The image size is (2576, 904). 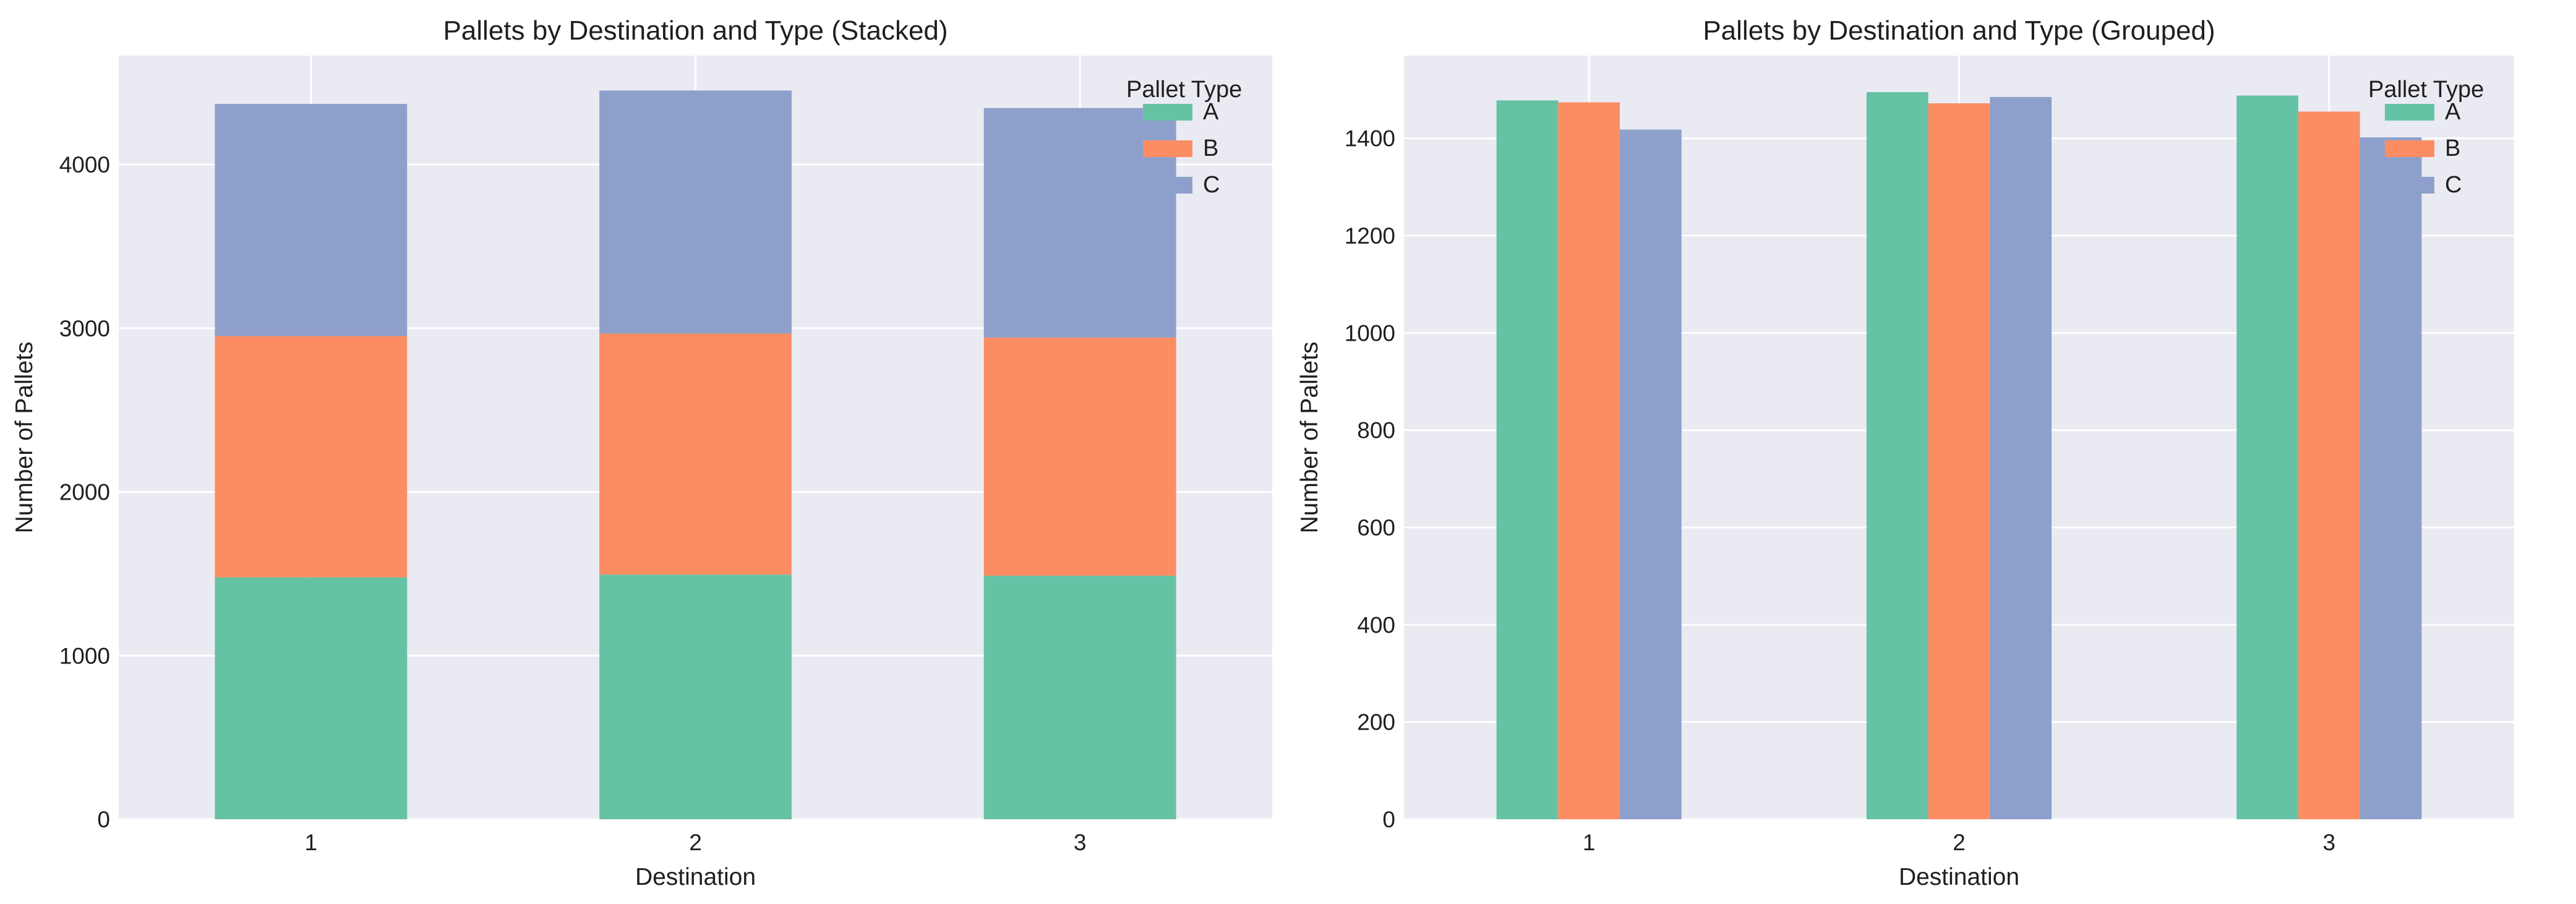 What do you see at coordinates (1370, 236) in the screenshot?
I see `y-tick-label: 1200` at bounding box center [1370, 236].